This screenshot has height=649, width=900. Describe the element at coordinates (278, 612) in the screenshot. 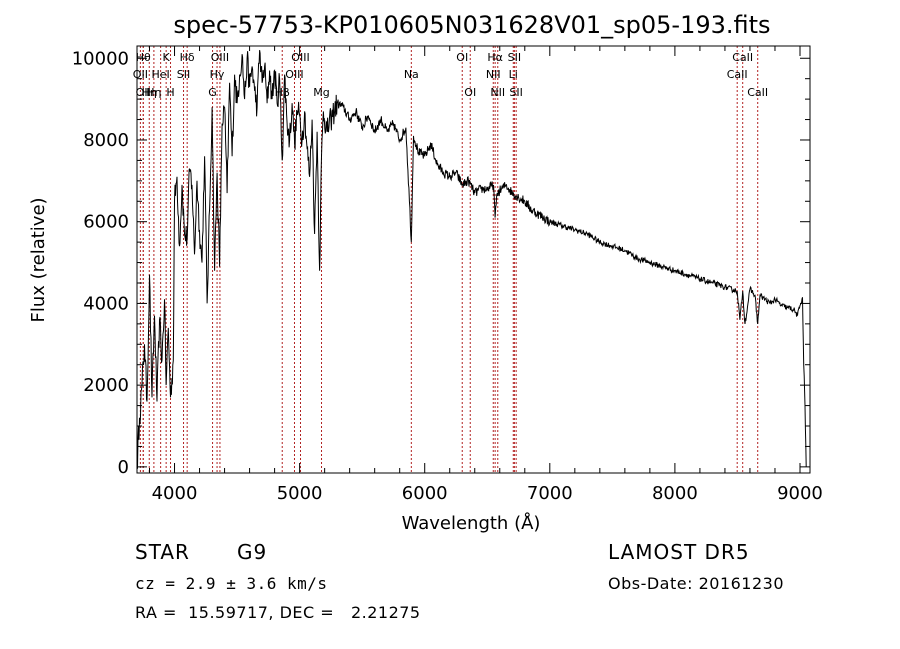

I see `coordinates: RA = 15.59717, DEC = 2.21275` at that location.